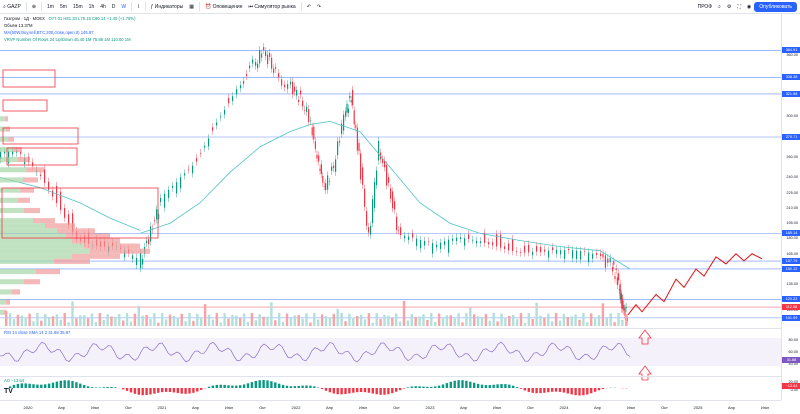 The width and height of the screenshot is (800, 414). What do you see at coordinates (50, 6) in the screenshot?
I see `interval-1m: 1m` at bounding box center [50, 6].